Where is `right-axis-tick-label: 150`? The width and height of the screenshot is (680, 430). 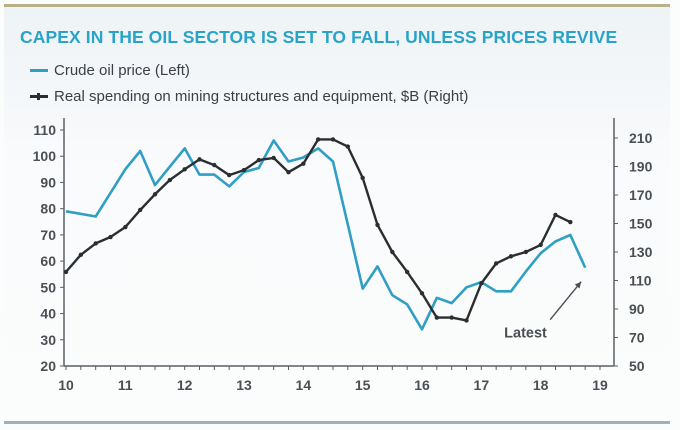 right-axis-tick-label: 150 is located at coordinates (641, 224).